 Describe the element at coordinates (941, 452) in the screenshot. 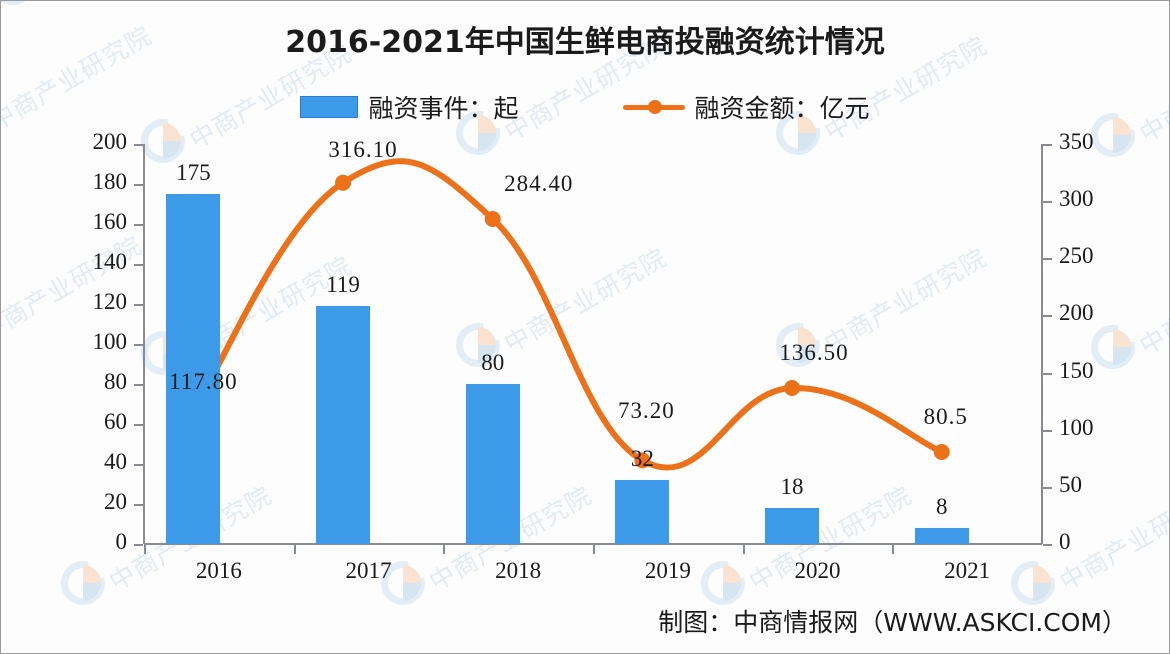

I see `line-point-2021` at that location.